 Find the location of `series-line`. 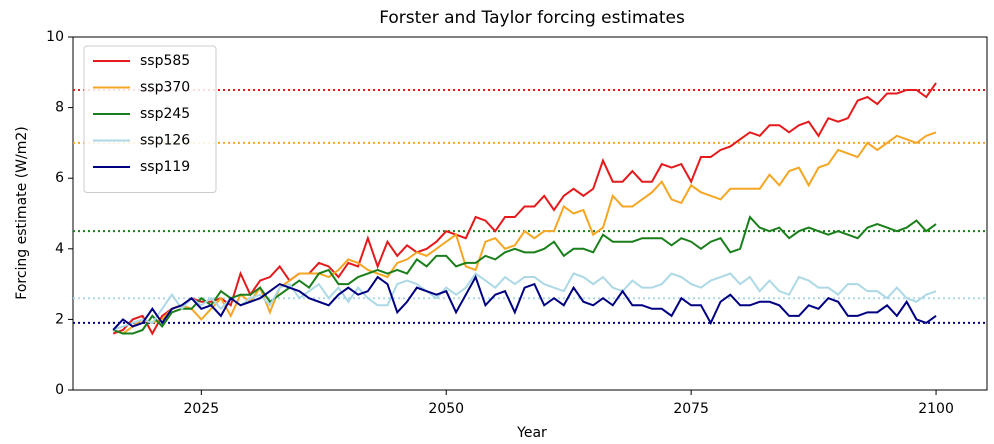

series-line is located at coordinates (524, 301).